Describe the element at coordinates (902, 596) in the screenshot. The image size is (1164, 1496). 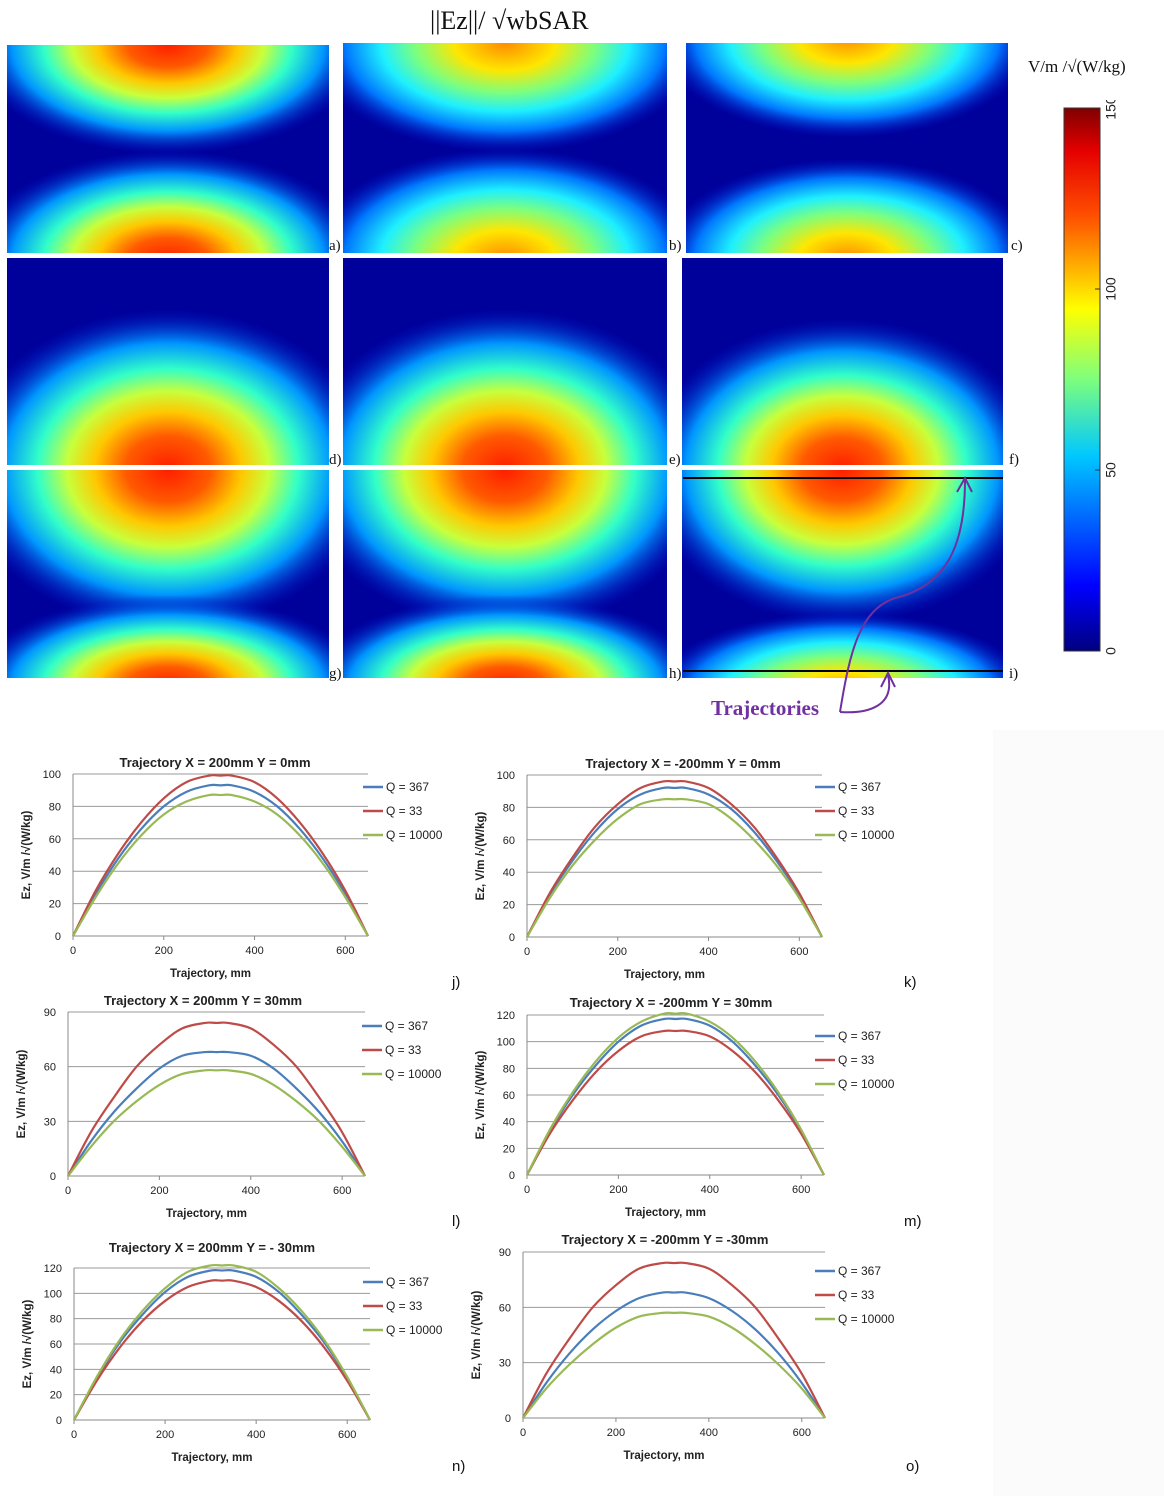
I see `annotation-arrow-upper` at that location.